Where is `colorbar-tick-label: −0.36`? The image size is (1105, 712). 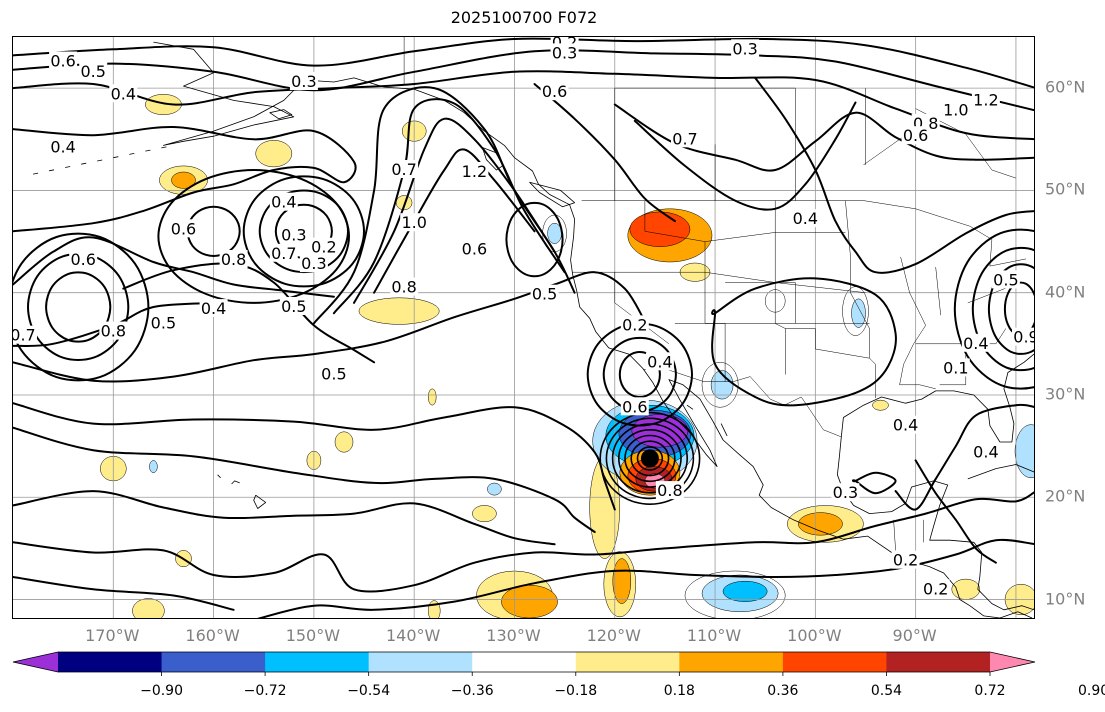 colorbar-tick-label: −0.36 is located at coordinates (472, 691).